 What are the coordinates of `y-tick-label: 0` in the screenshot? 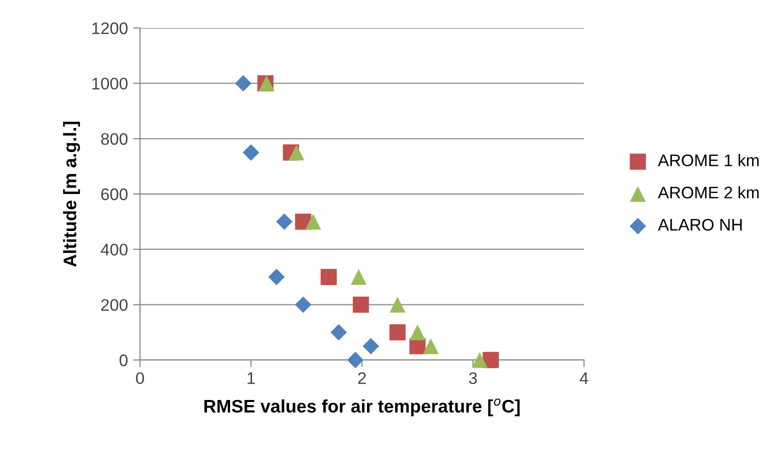 It's located at (124, 360).